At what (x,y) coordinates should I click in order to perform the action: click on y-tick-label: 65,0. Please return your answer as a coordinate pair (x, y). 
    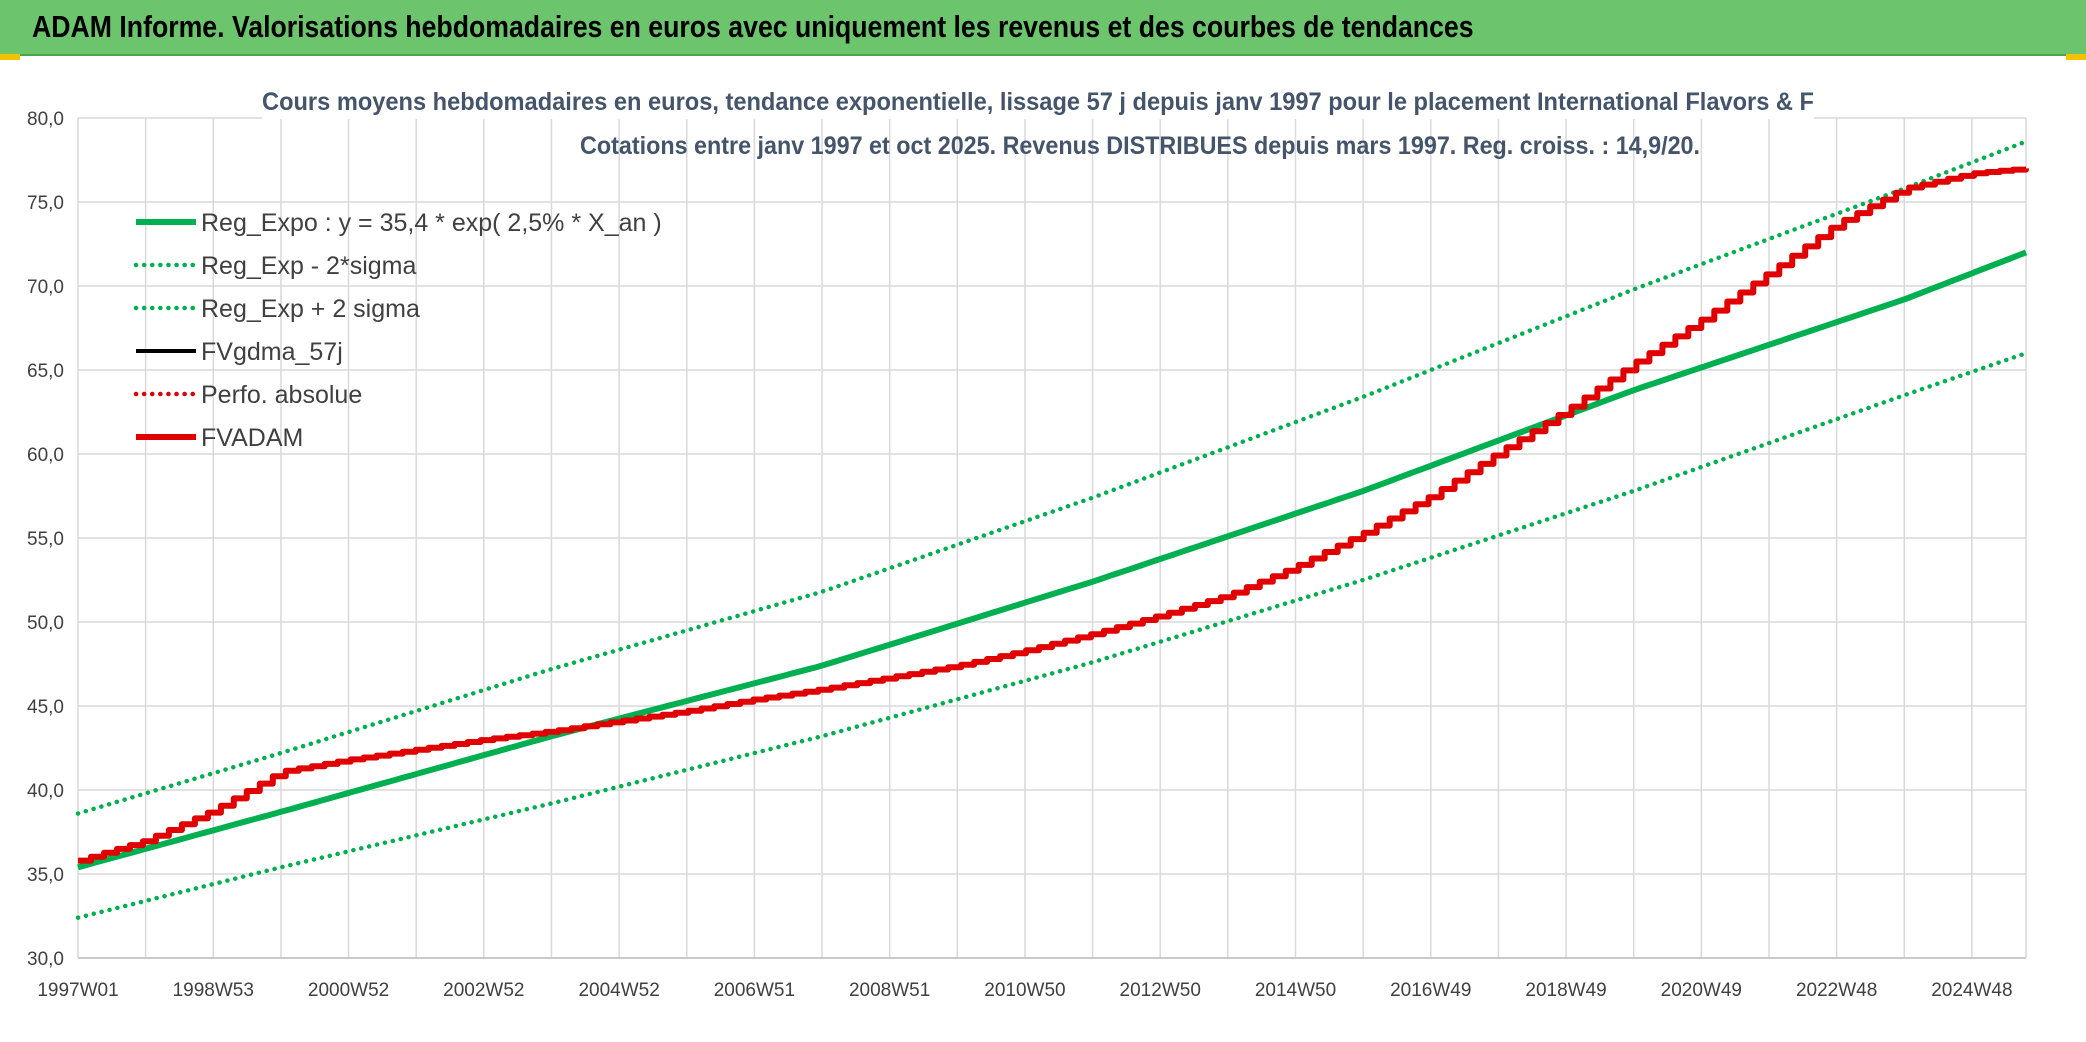
    Looking at the image, I should click on (45, 371).